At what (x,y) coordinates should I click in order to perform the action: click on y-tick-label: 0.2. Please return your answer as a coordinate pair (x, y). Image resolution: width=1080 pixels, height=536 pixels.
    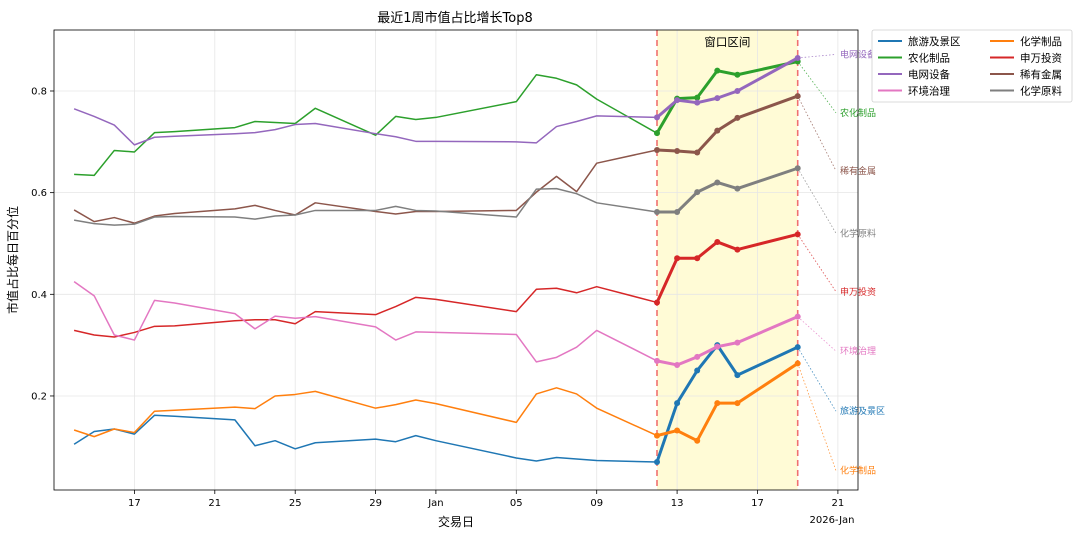
    Looking at the image, I should click on (39, 396).